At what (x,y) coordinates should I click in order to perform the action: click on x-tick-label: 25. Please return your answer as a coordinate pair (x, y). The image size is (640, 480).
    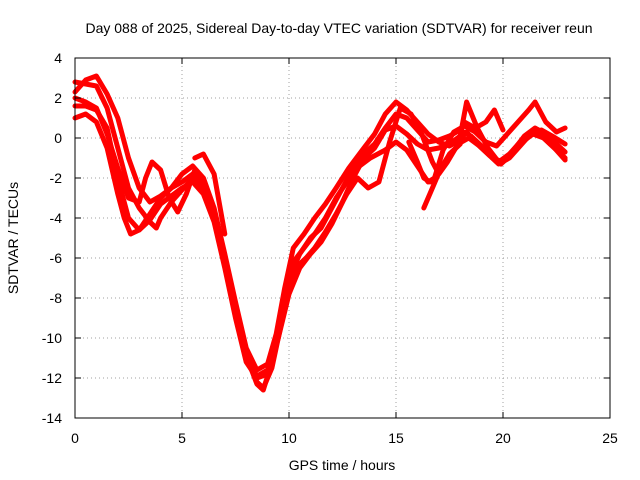
    Looking at the image, I should click on (610, 438).